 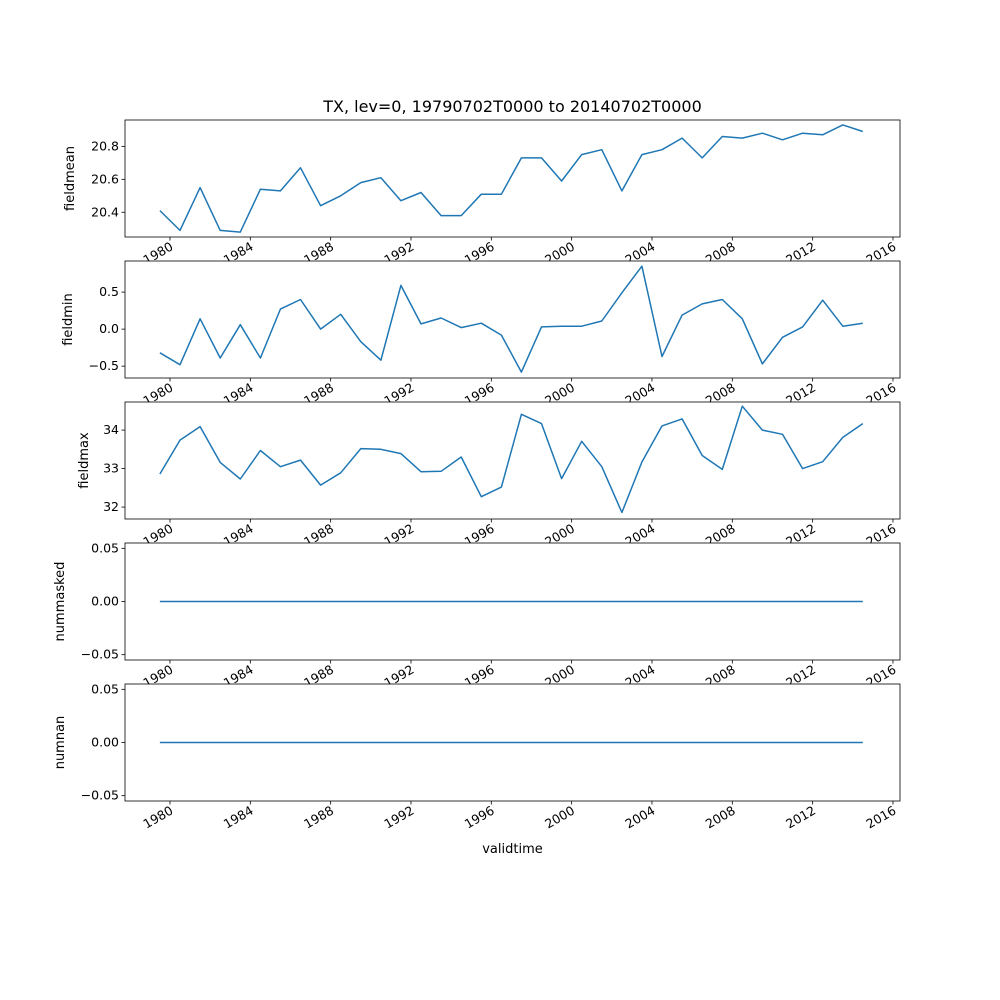 What do you see at coordinates (111, 429) in the screenshot?
I see `y-tick-label: 34` at bounding box center [111, 429].